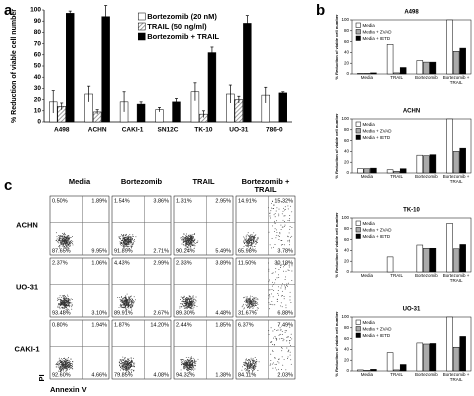 The width and height of the screenshot is (474, 396). Describe the element at coordinates (79, 349) in the screenshot. I see `flow-plot: 0.80% 1.94%92.60% 4.66%` at that location.